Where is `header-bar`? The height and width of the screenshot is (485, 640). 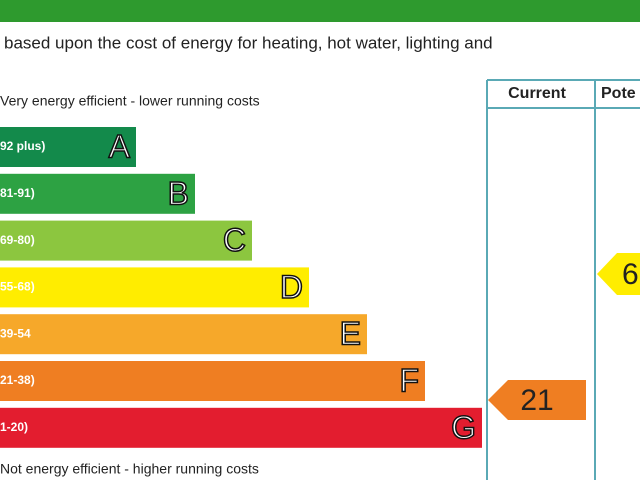
header-bar is located at coordinates (320, 11).